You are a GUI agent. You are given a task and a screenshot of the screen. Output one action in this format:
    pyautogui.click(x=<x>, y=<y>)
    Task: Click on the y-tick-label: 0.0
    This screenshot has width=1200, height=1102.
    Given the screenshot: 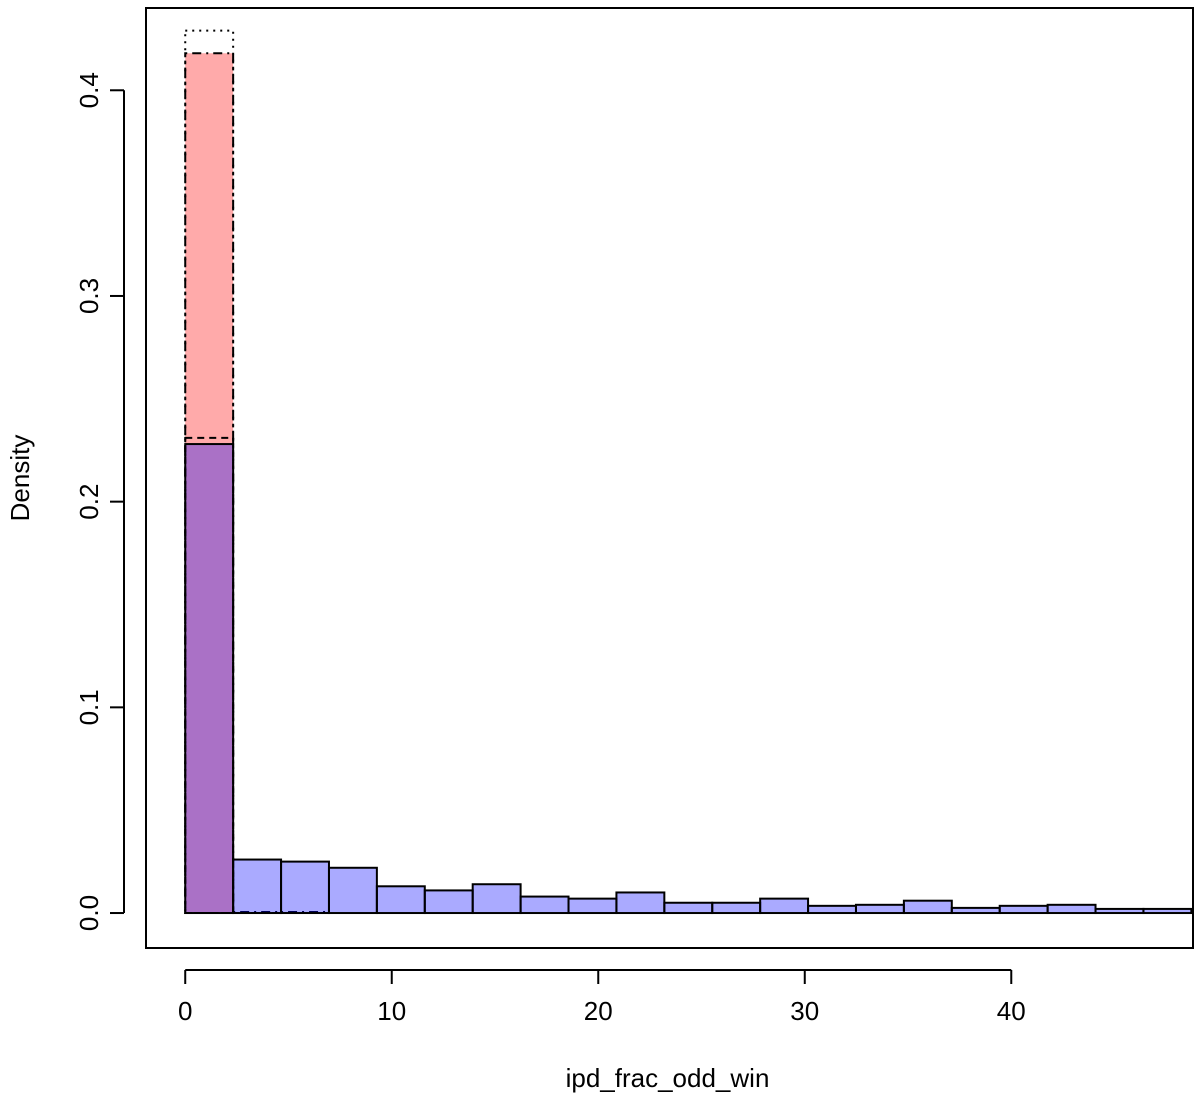 What is the action you would take?
    pyautogui.click(x=89, y=913)
    